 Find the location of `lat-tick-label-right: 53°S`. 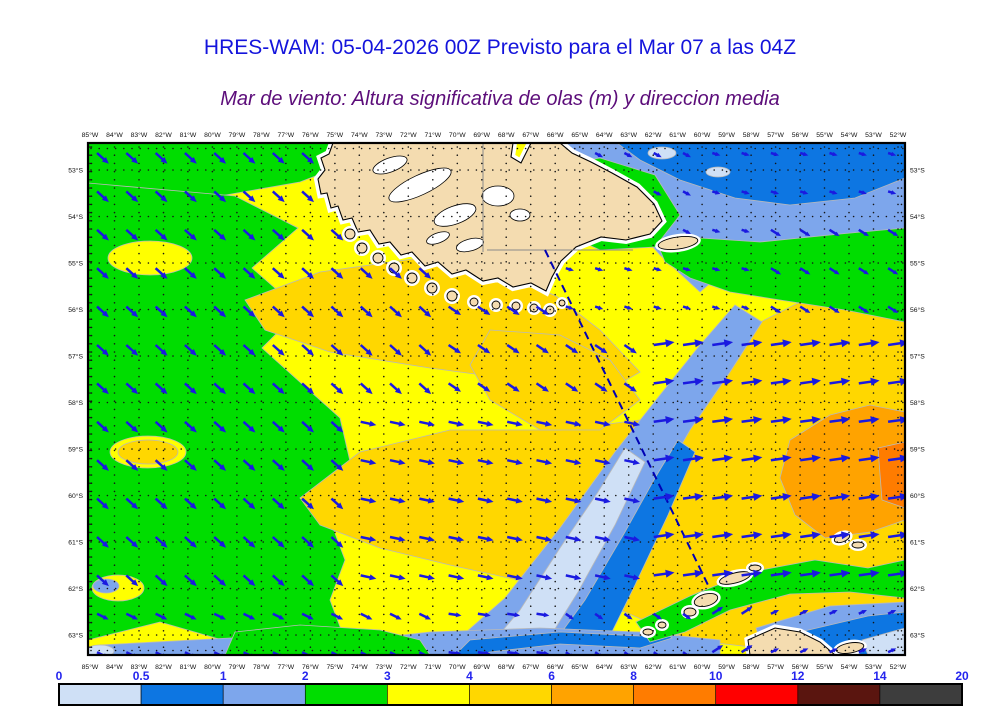

lat-tick-label-right: 53°S is located at coordinates (917, 170).